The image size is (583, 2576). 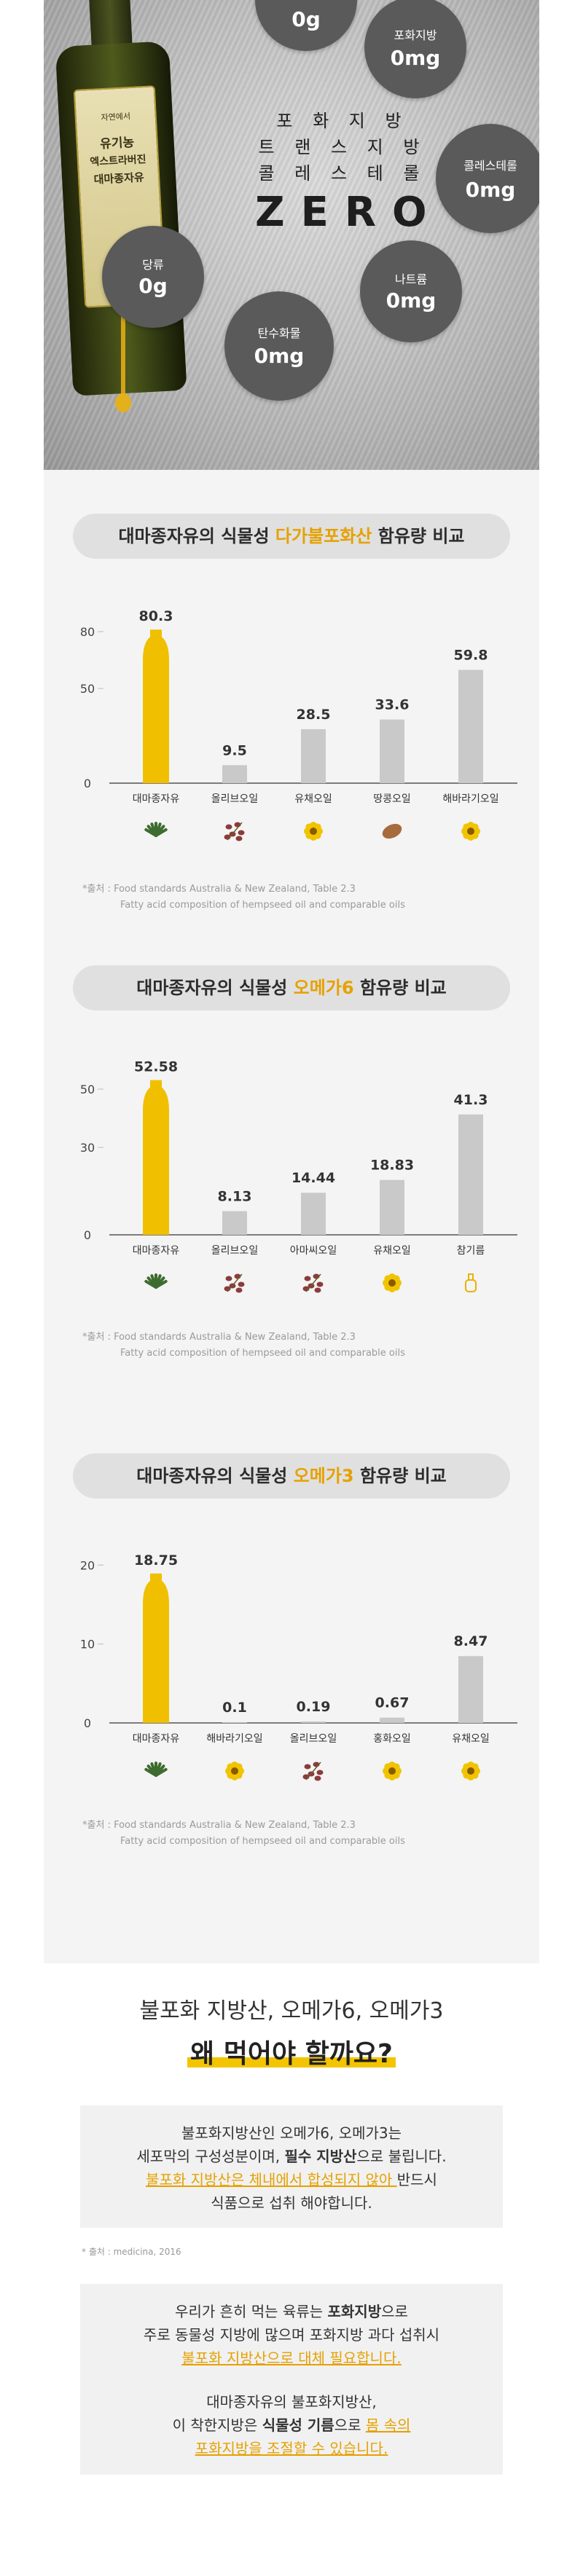 I want to click on peanut-icon, so click(x=392, y=831).